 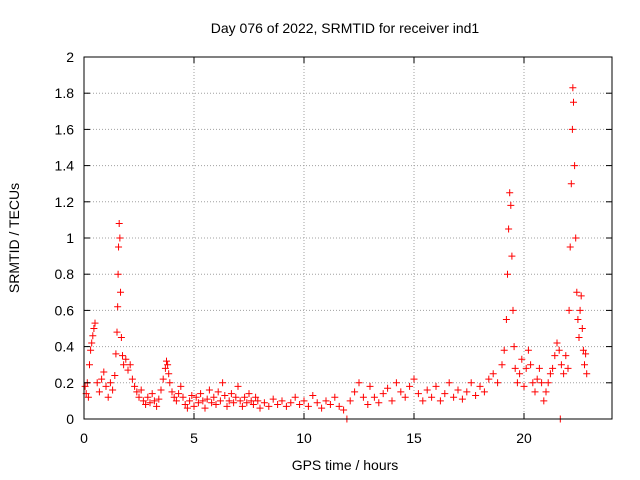 What do you see at coordinates (65, 383) in the screenshot?
I see `y-tick-label: 0.2` at bounding box center [65, 383].